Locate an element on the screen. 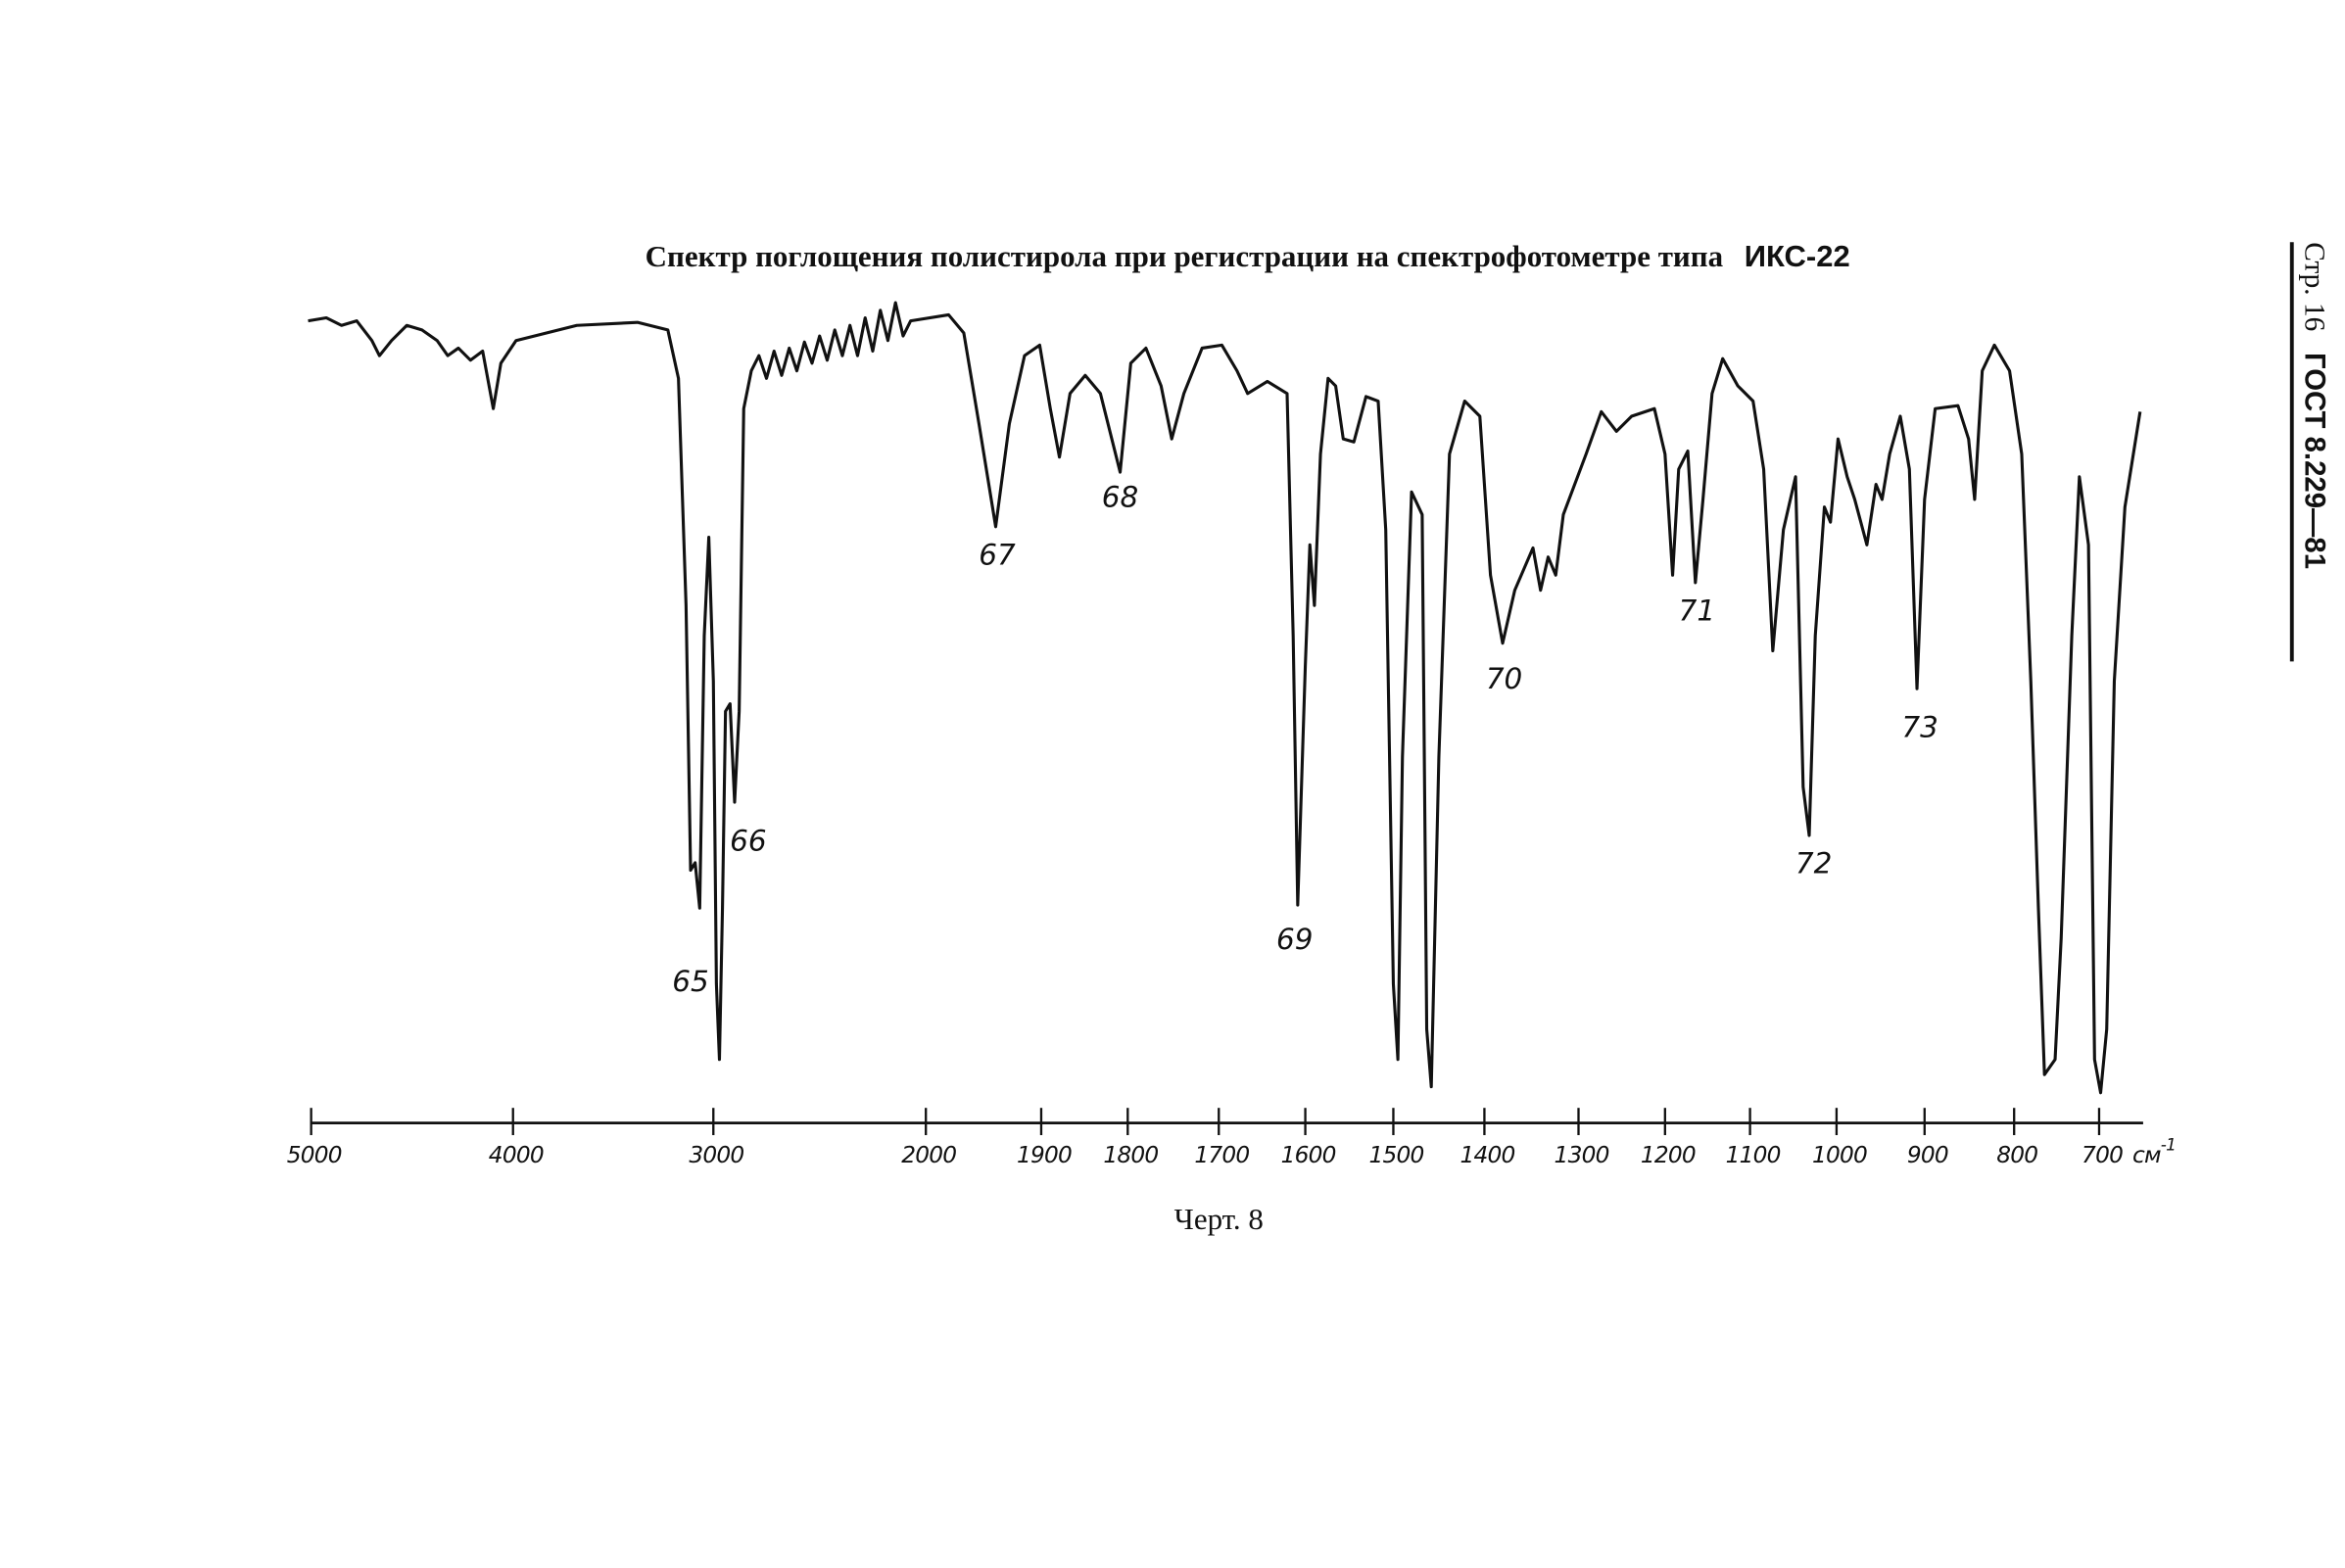 The image size is (2345, 1568). side-header: Стр. 16 ГОСТ 8.229—81 is located at coordinates (2315, 405).